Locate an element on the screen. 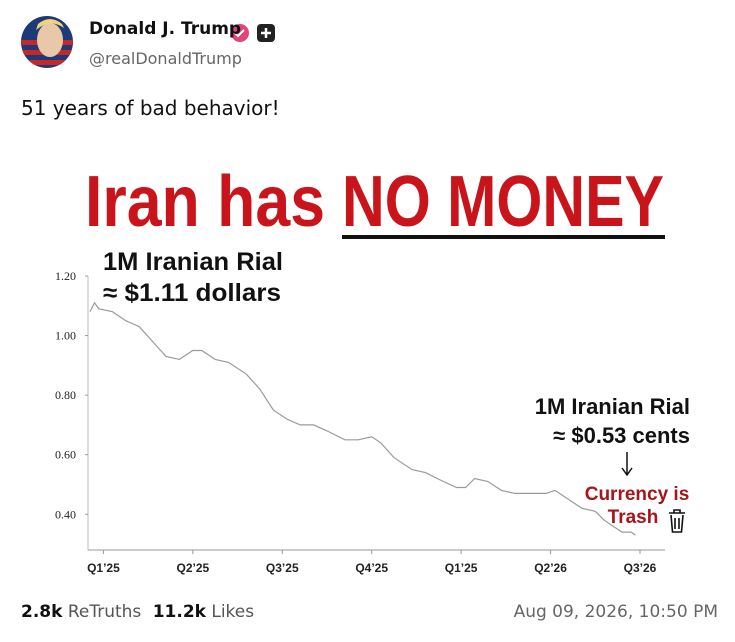 This screenshot has width=735, height=642. annotation: Trash is located at coordinates (633, 517).